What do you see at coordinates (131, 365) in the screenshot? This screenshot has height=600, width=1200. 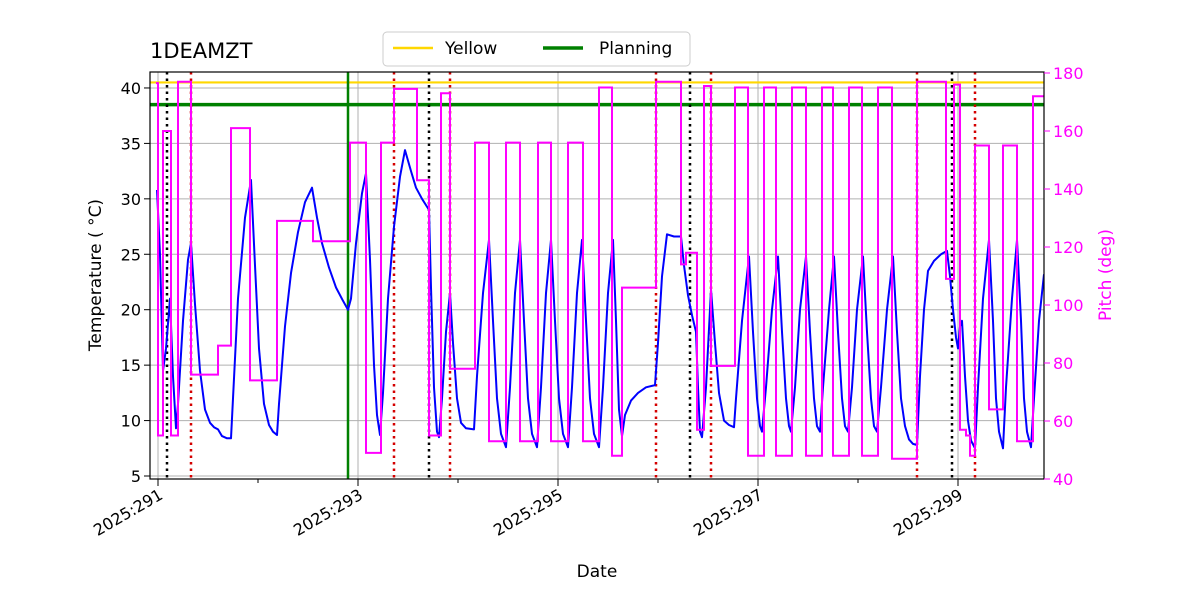 I see `y-tick-label: 15` at bounding box center [131, 365].